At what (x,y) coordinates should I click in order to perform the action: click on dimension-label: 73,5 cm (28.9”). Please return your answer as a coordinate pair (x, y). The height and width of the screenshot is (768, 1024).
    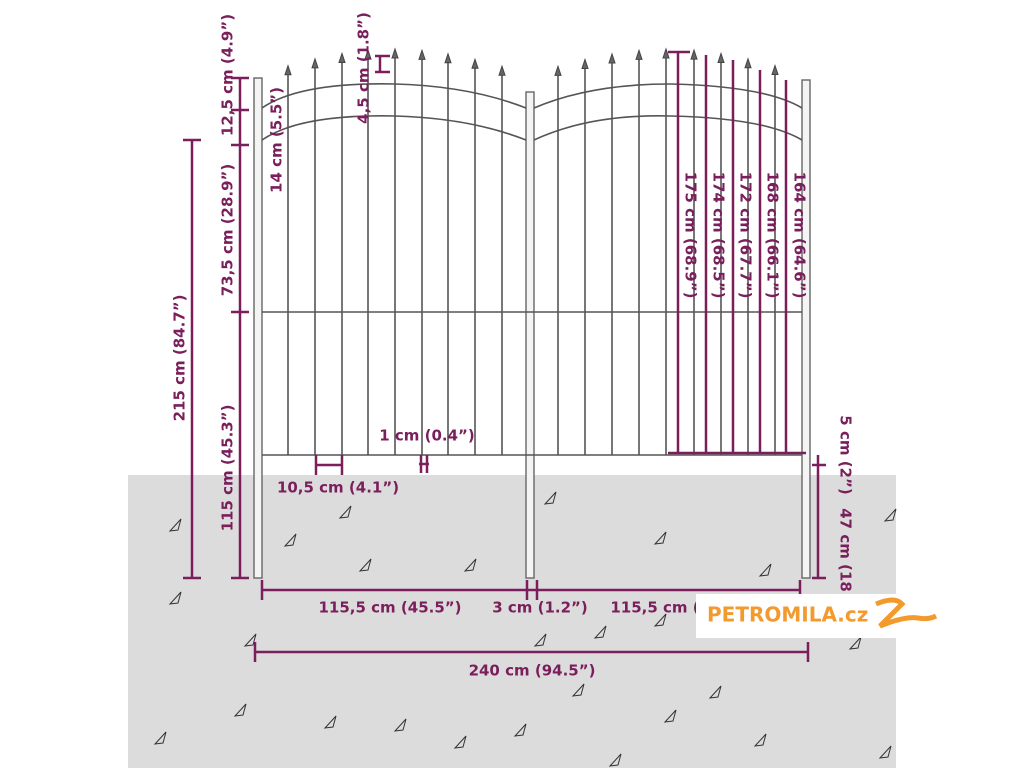
    Looking at the image, I should click on (228, 230).